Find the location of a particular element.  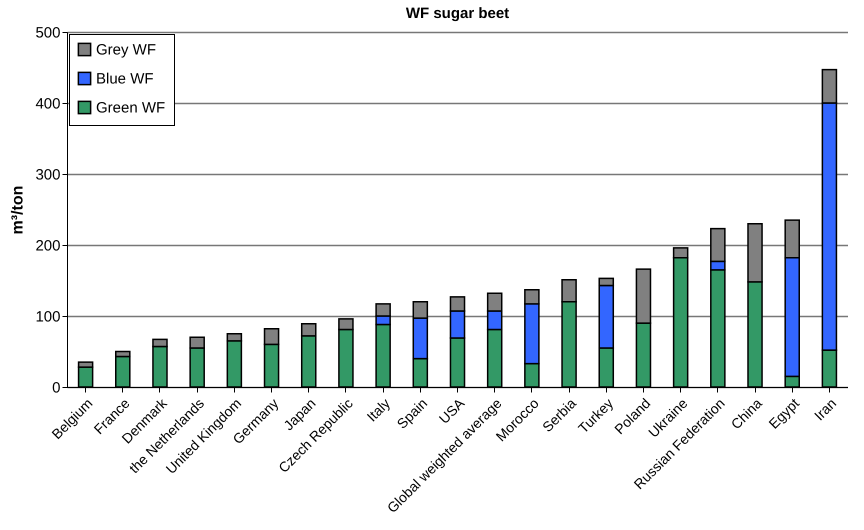

y-tick-label: 100 is located at coordinates (47, 317).